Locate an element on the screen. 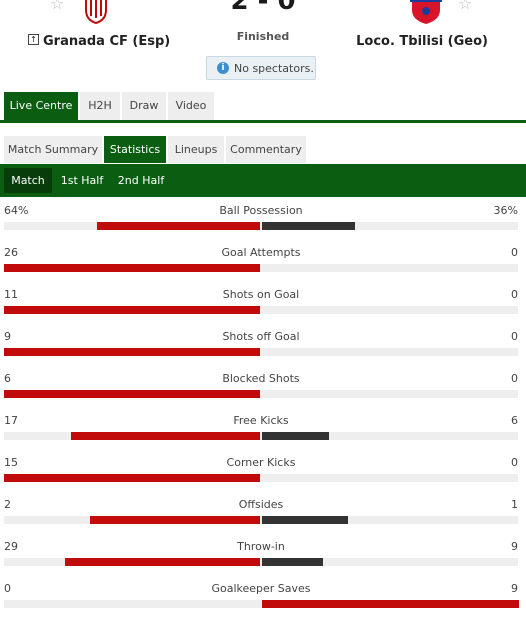  tab-h2h: H2H is located at coordinates (100, 106).